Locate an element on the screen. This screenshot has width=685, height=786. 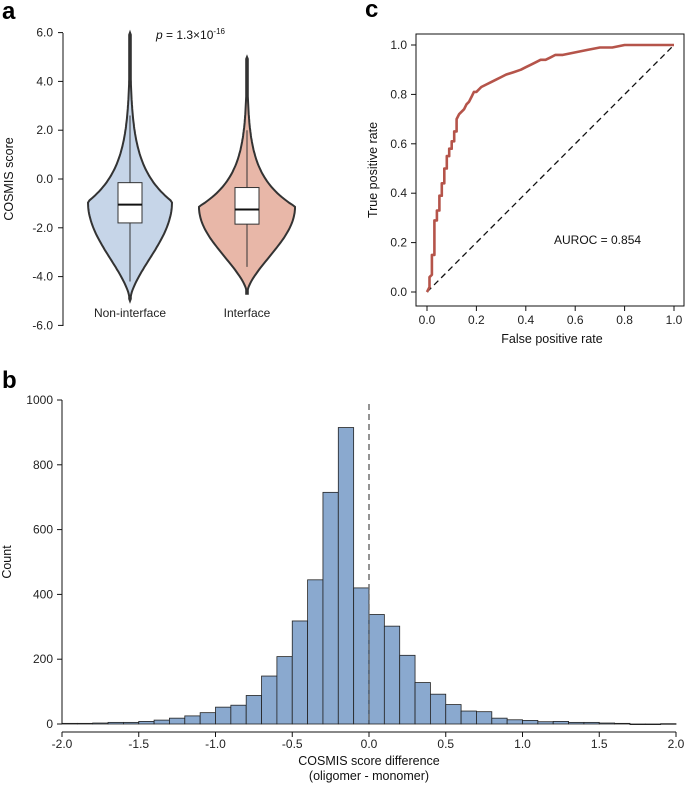
x-tick-label: -1.5 is located at coordinates (138, 744).